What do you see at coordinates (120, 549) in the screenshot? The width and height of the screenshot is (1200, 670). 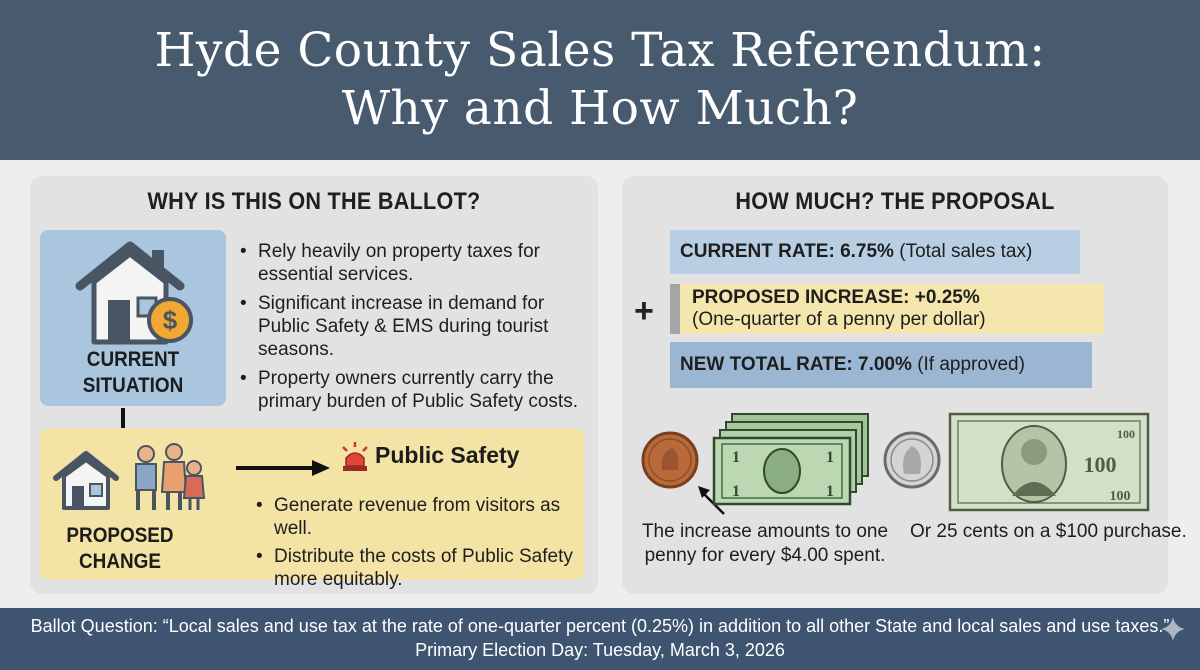 I see `proposed-change-label: PROPOSED CHANGE` at bounding box center [120, 549].